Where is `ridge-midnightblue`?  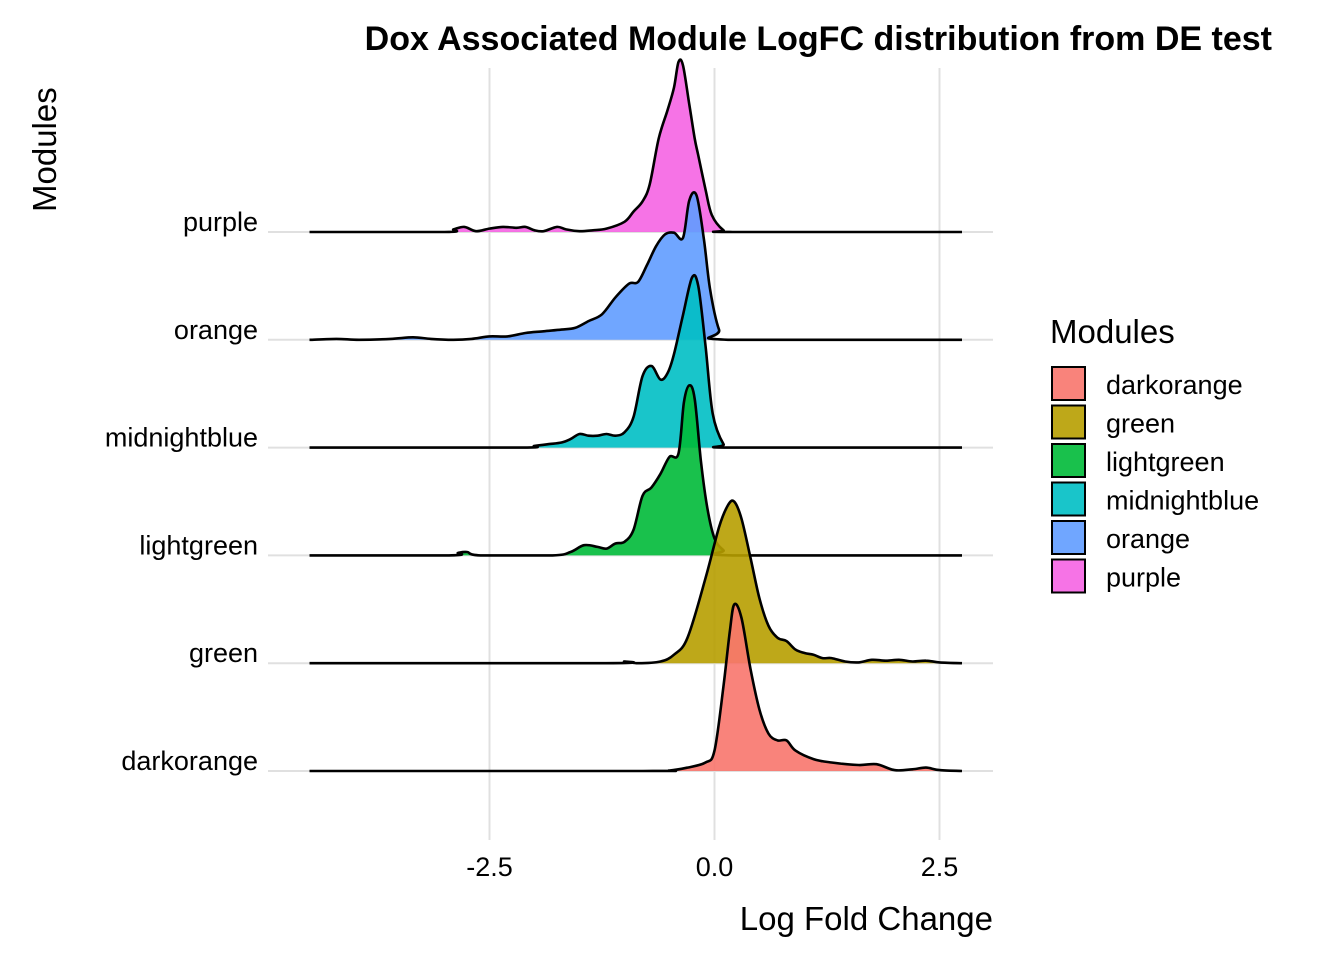 ridge-midnightblue is located at coordinates (635, 361).